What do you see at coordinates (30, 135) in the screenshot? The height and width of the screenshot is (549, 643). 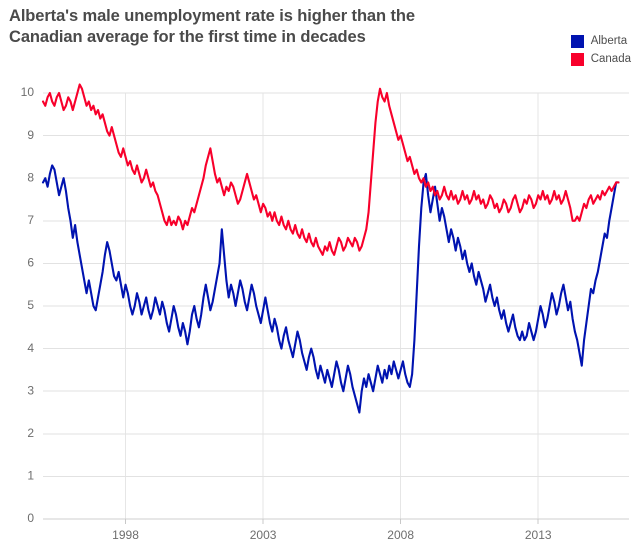 I see `y-axis-tick-label: 9` at bounding box center [30, 135].